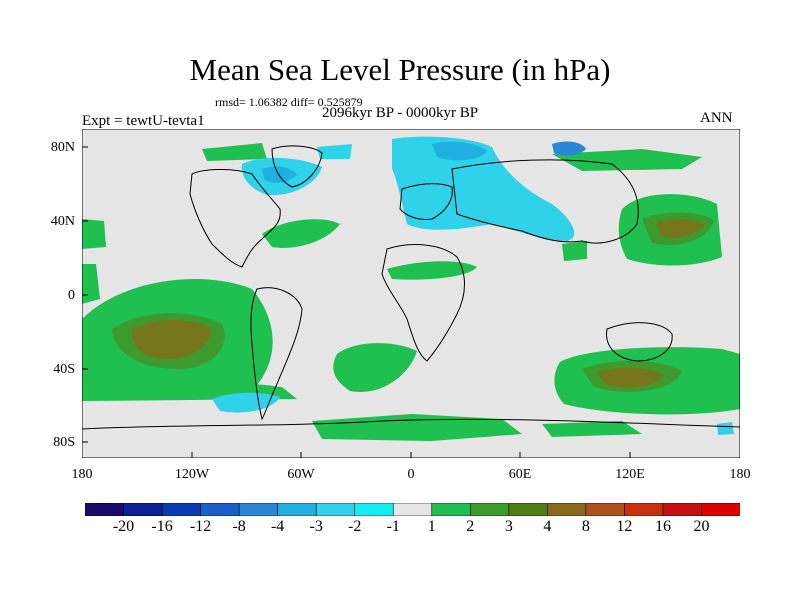  I want to click on colorbar-label: -20, so click(123, 526).